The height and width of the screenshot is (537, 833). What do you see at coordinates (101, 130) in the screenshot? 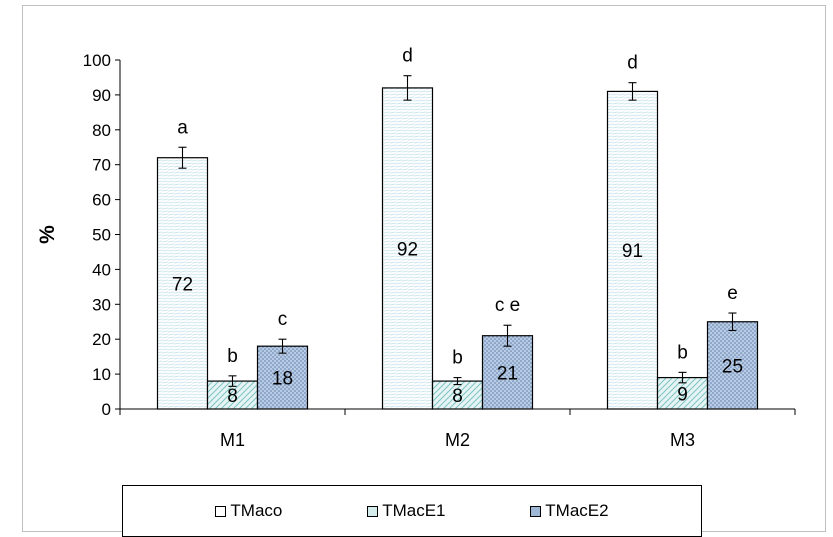
I see `y-tick-label: 80` at bounding box center [101, 130].